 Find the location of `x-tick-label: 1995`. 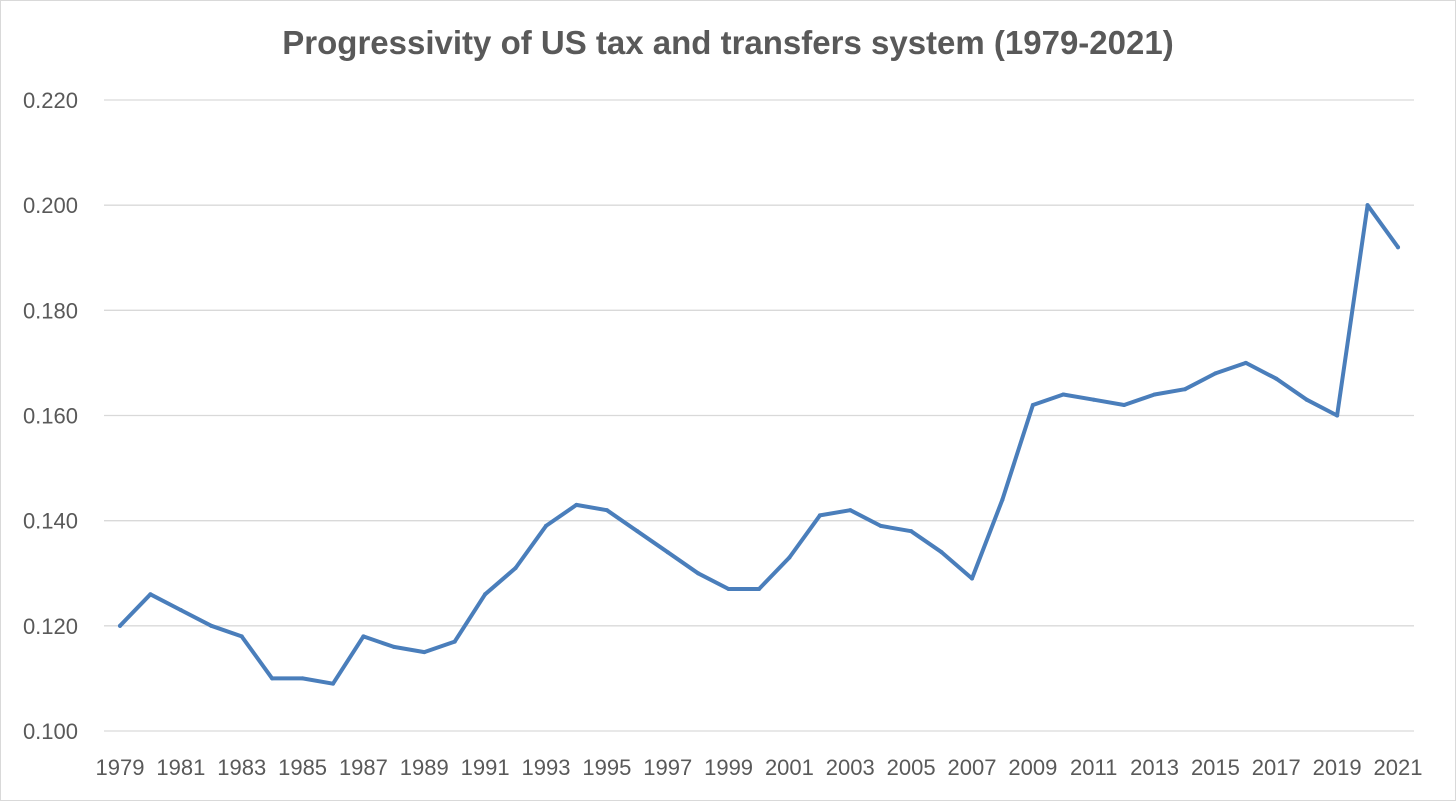

x-tick-label: 1995 is located at coordinates (606, 767).